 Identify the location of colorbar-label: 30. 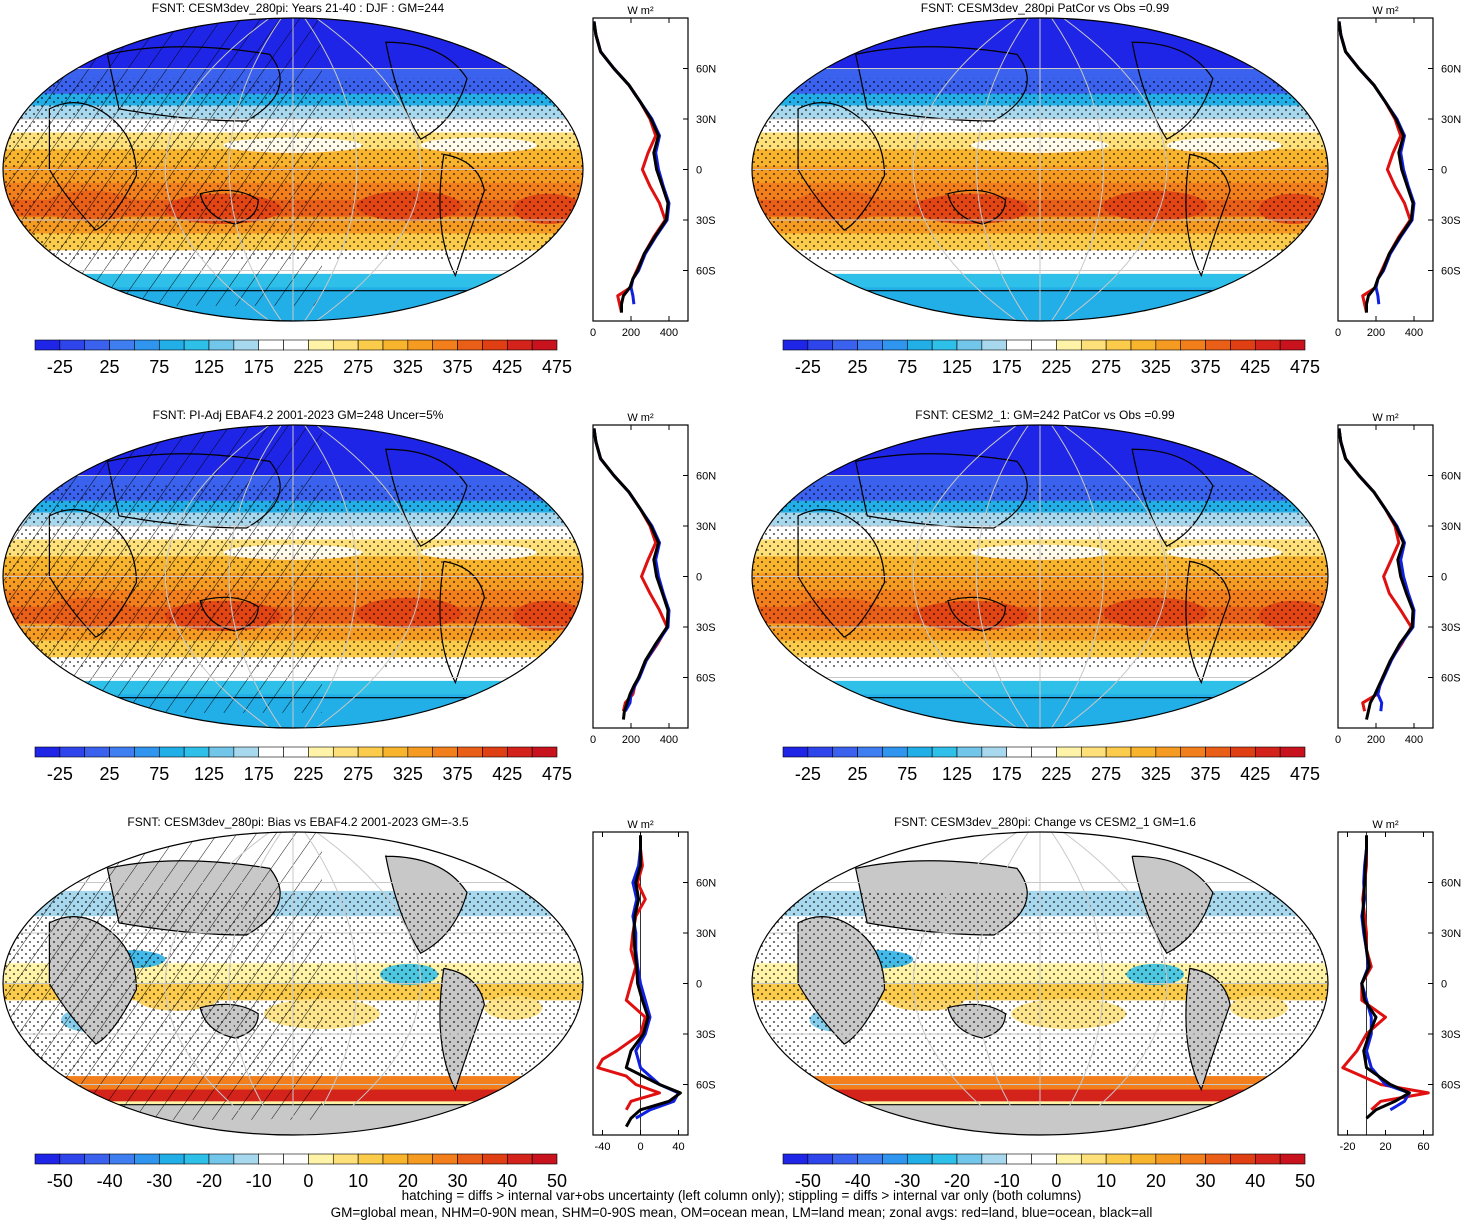
(1206, 1181).